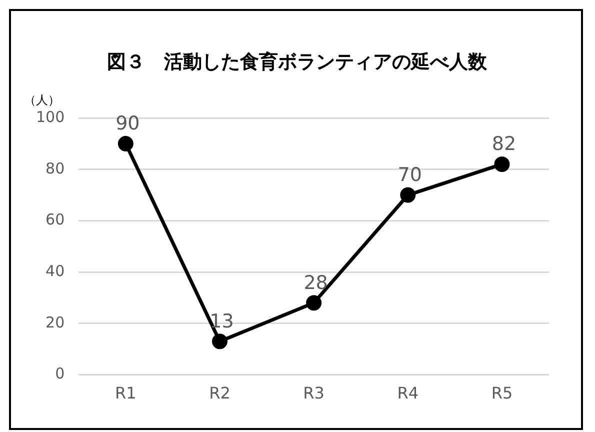  What do you see at coordinates (504, 144) in the screenshot?
I see `data-label: 82` at bounding box center [504, 144].